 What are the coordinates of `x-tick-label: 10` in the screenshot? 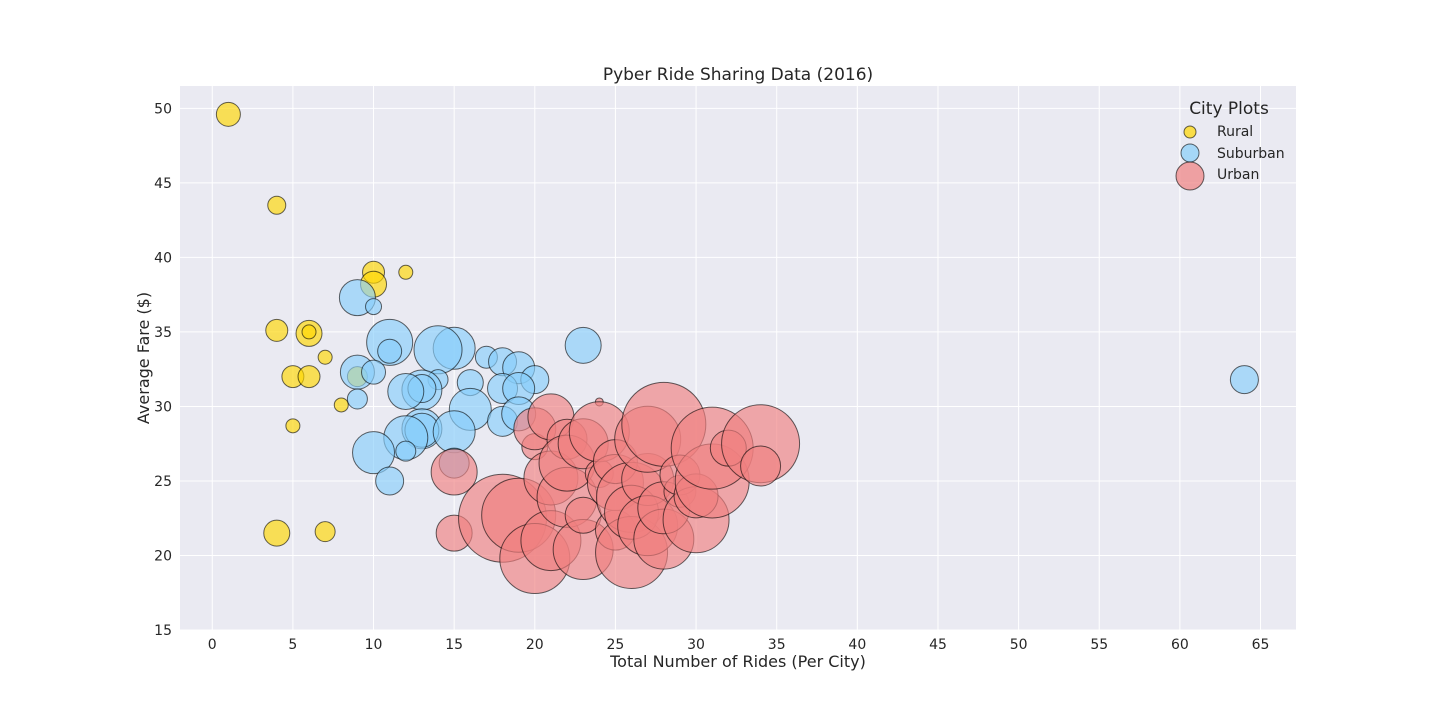 It's located at (374, 645).